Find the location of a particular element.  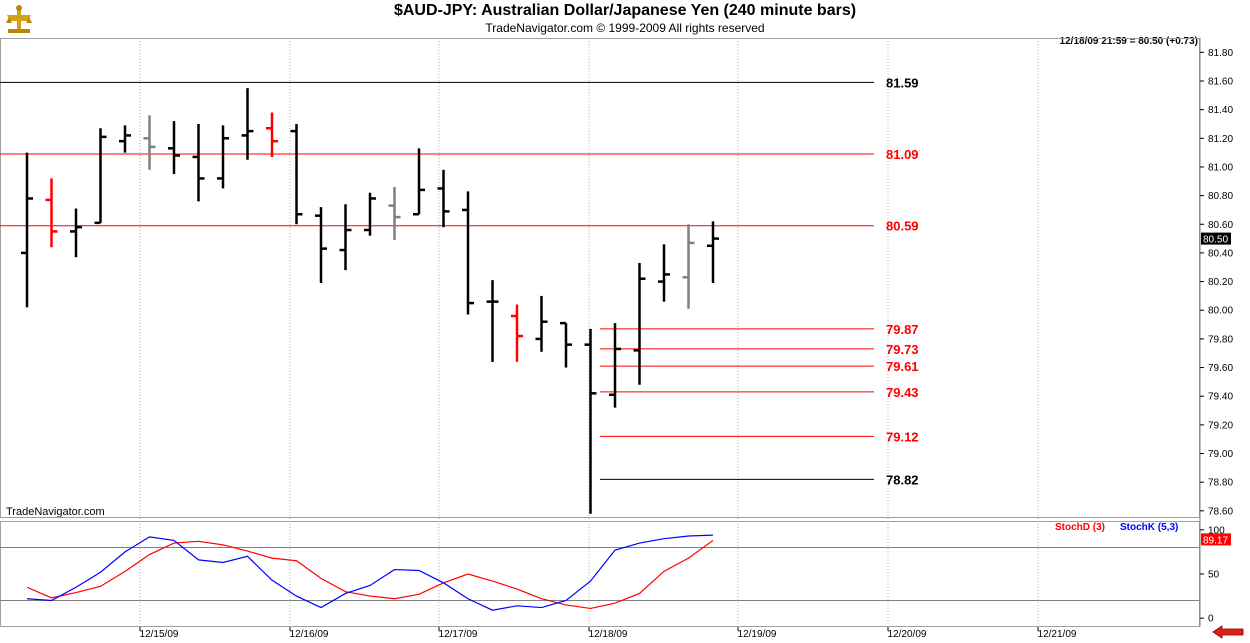

y-tick-label: 81.40 is located at coordinates (1220, 110).